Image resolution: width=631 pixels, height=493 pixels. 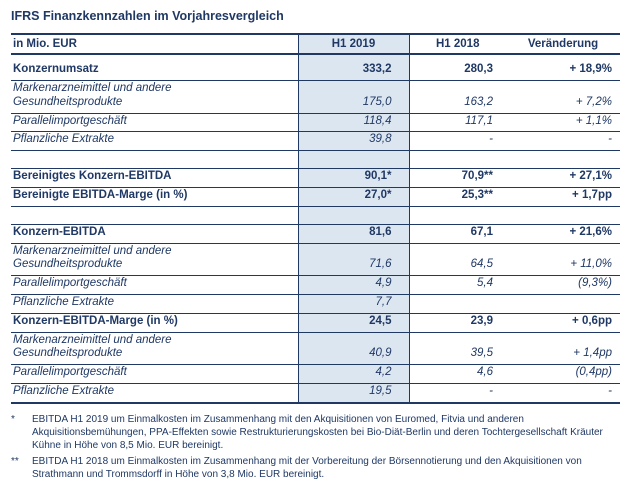 I want to click on value-h1-2018: 117,1, so click(x=479, y=120).